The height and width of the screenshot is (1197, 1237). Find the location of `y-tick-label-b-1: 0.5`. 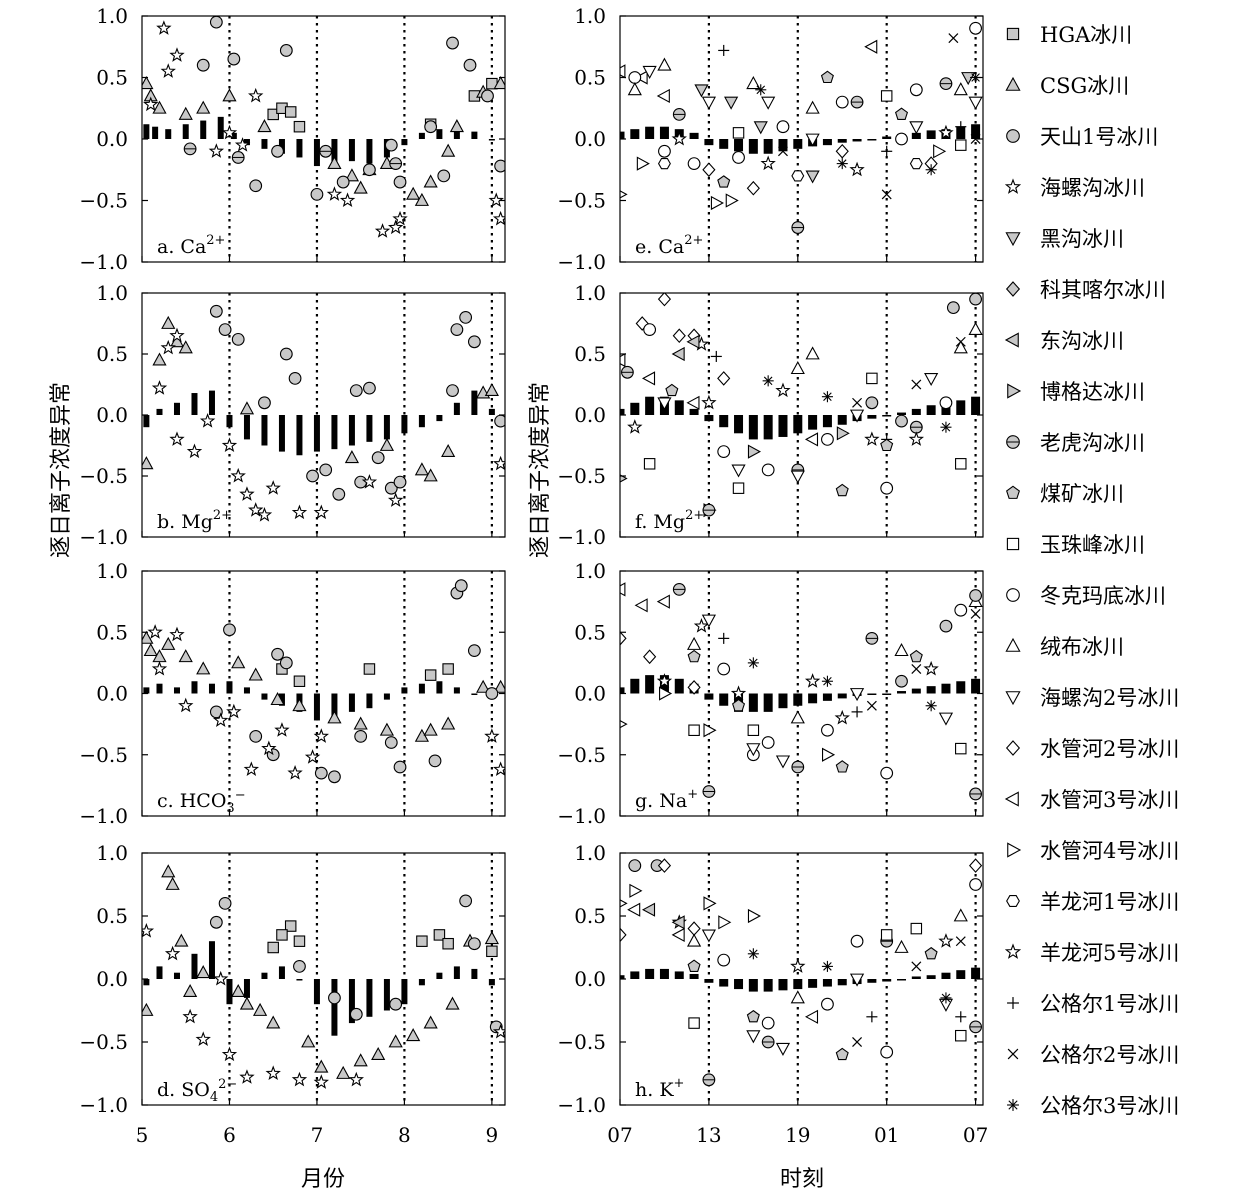

y-tick-label-b-1: 0.5 is located at coordinates (112, 354).